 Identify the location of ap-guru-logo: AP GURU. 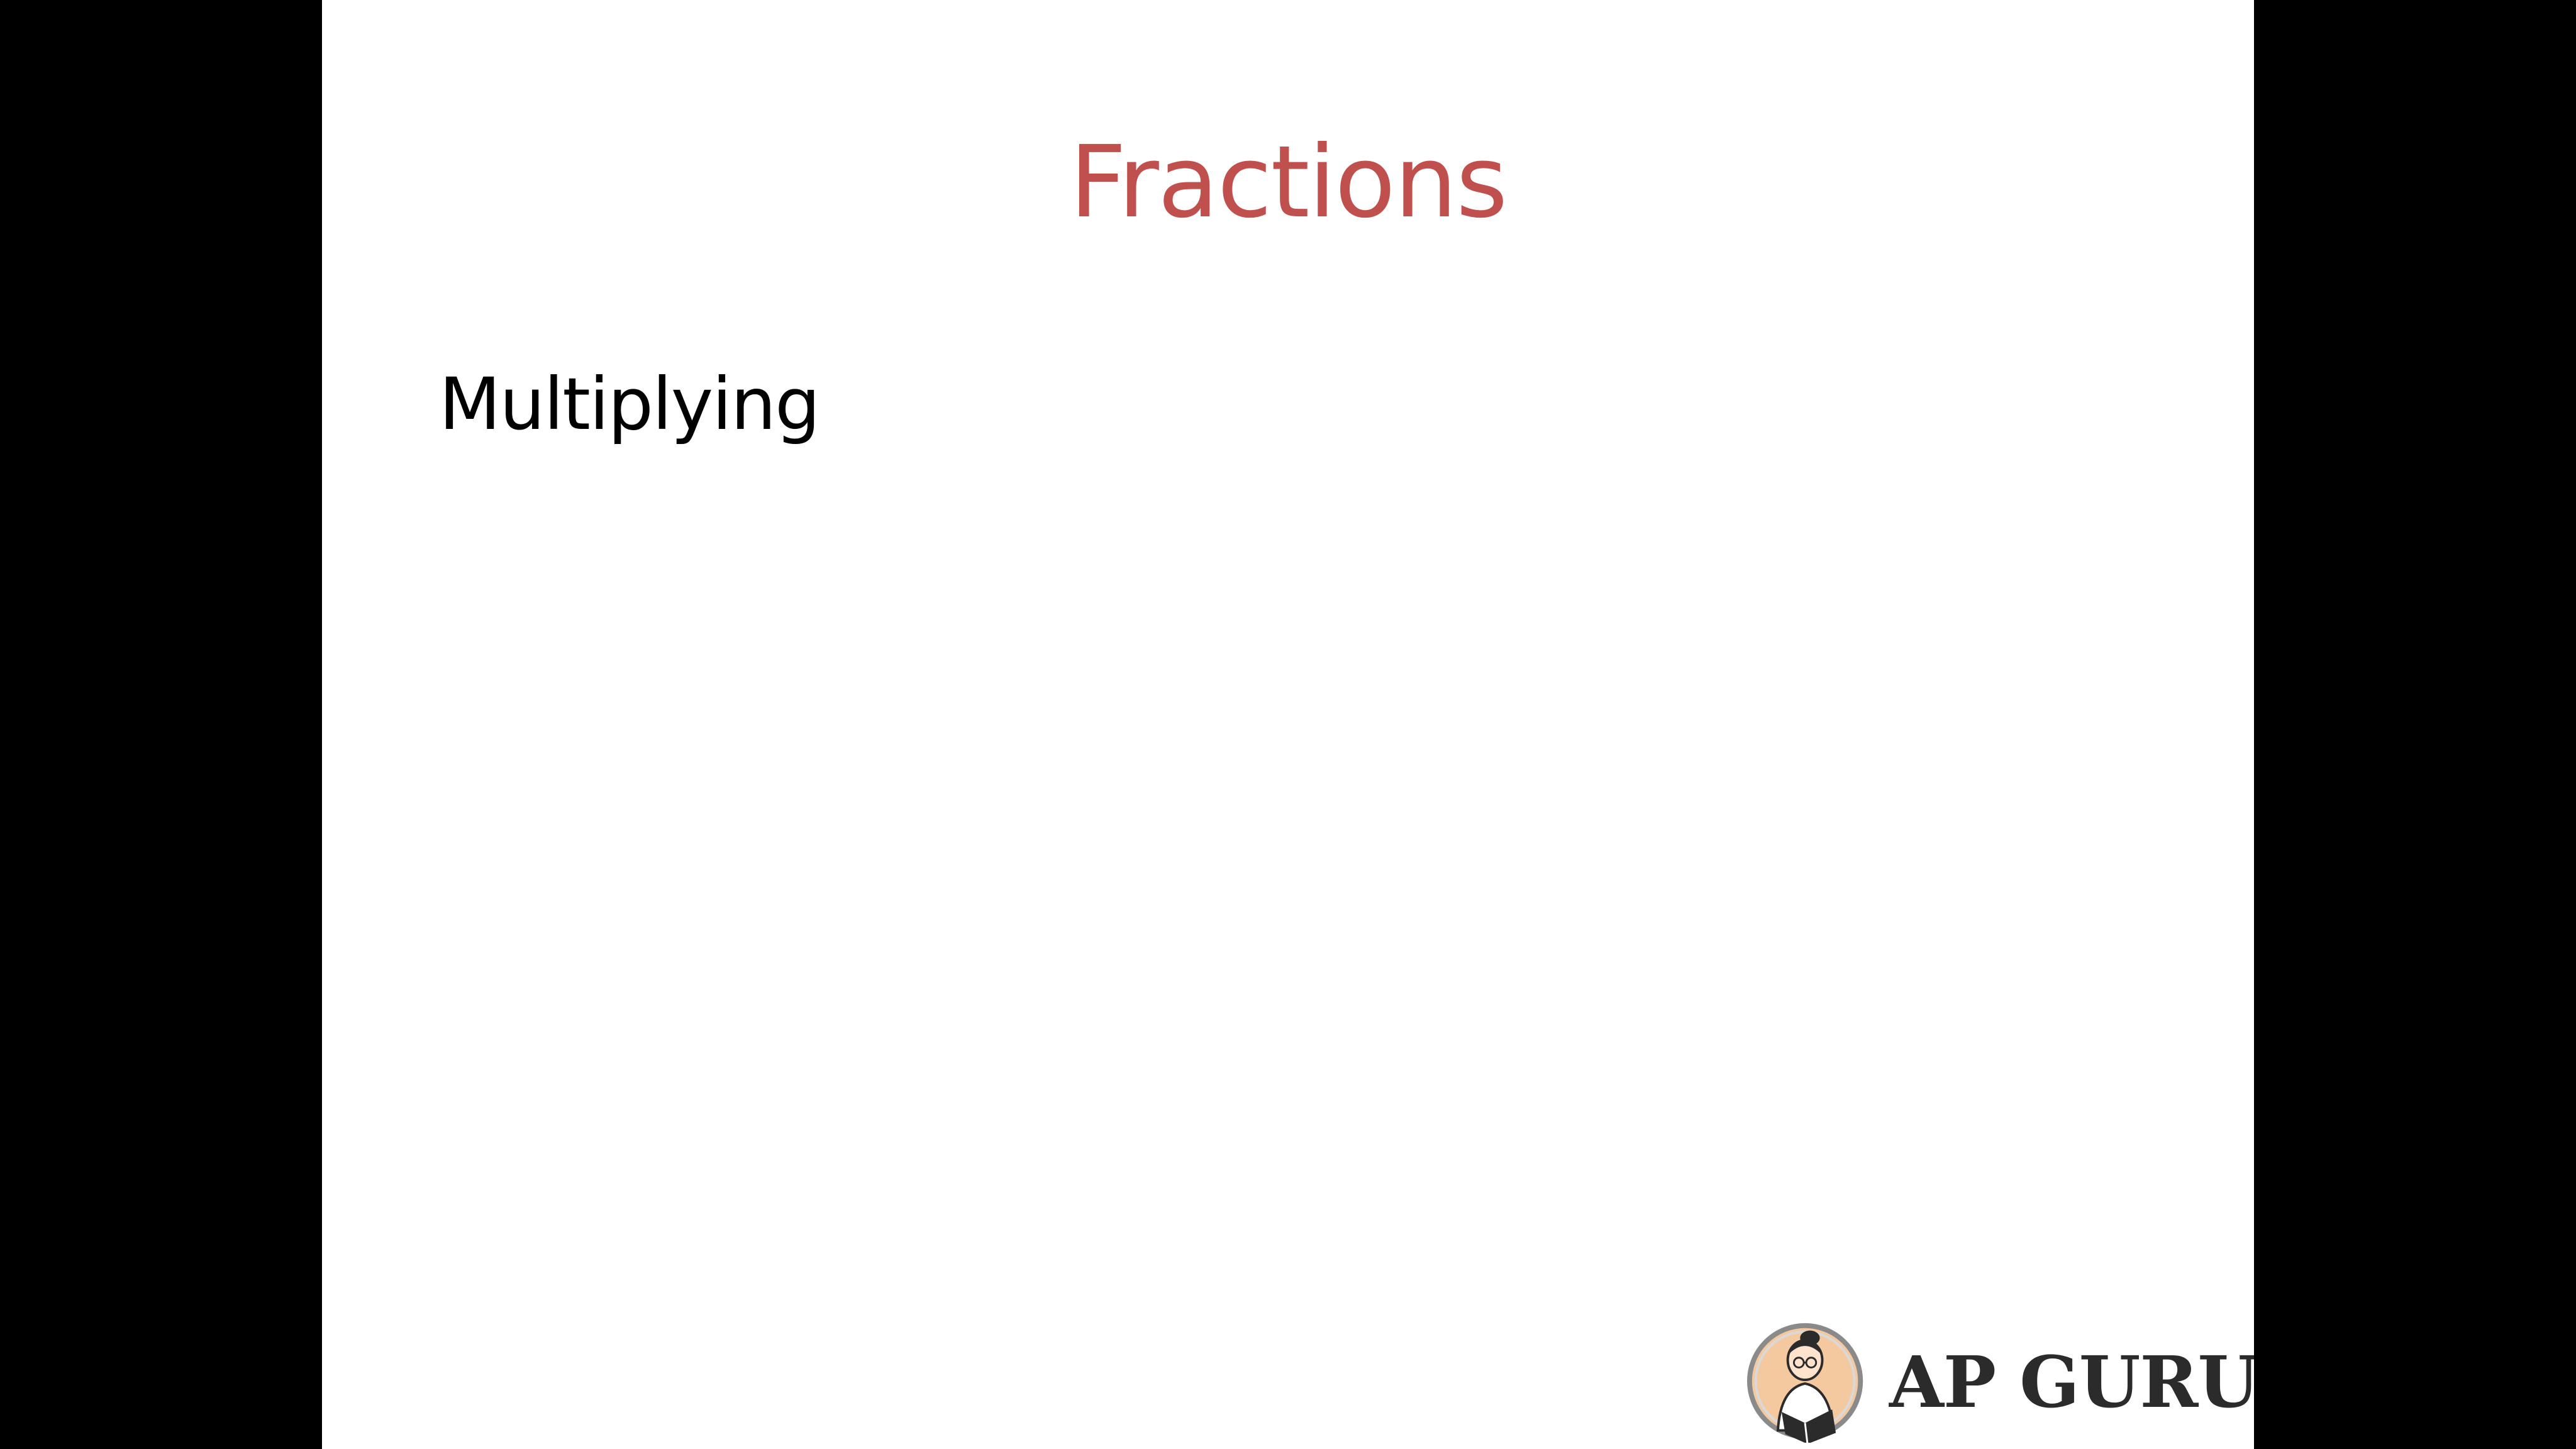
(2000, 1382).